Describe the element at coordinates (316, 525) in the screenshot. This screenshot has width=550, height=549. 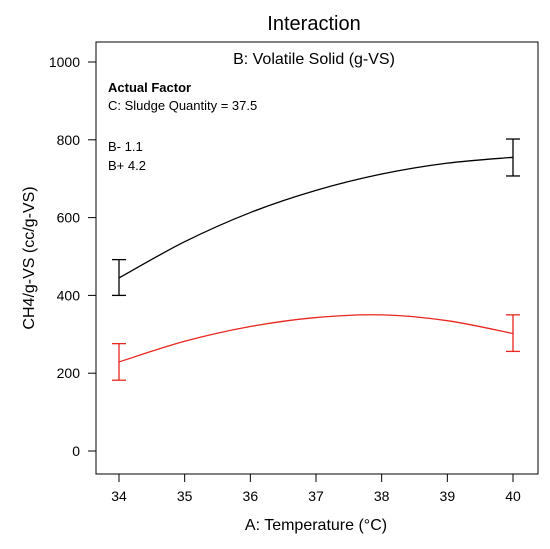
I see `x-axis-label: A: Temperature (°C)` at that location.